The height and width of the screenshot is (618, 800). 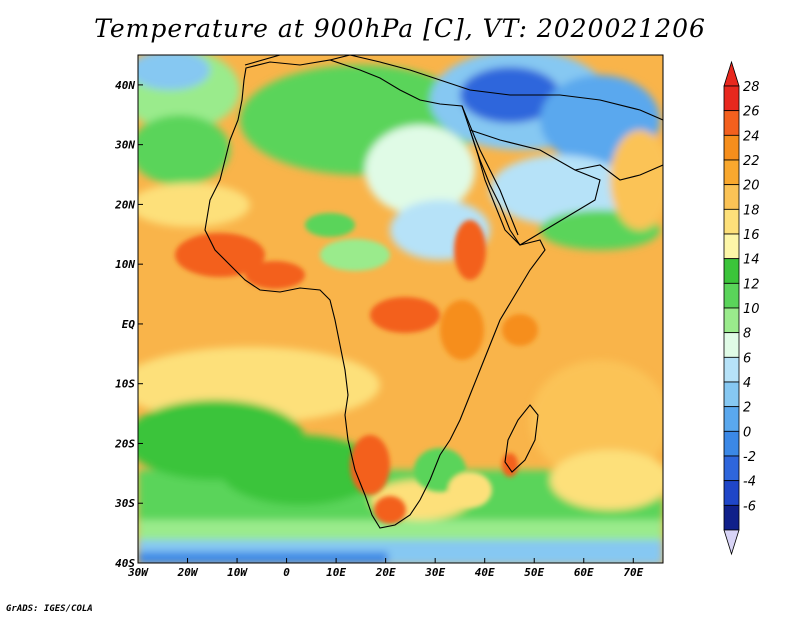 I want to click on colorbar-label: 2, so click(x=747, y=408).